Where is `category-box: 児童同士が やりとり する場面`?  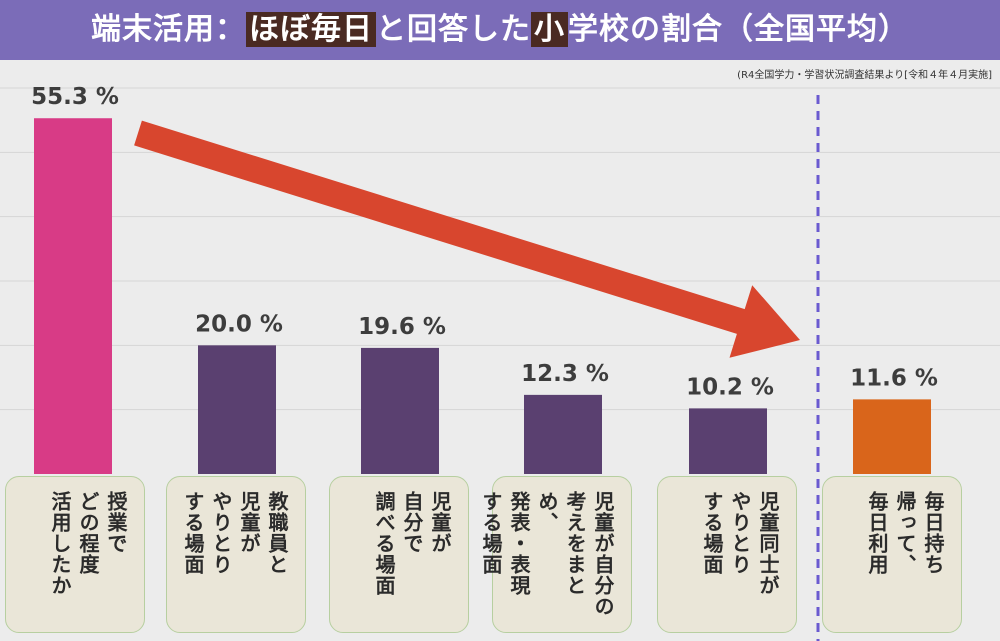
category-box: 児童同士が やりとり する場面 is located at coordinates (727, 554).